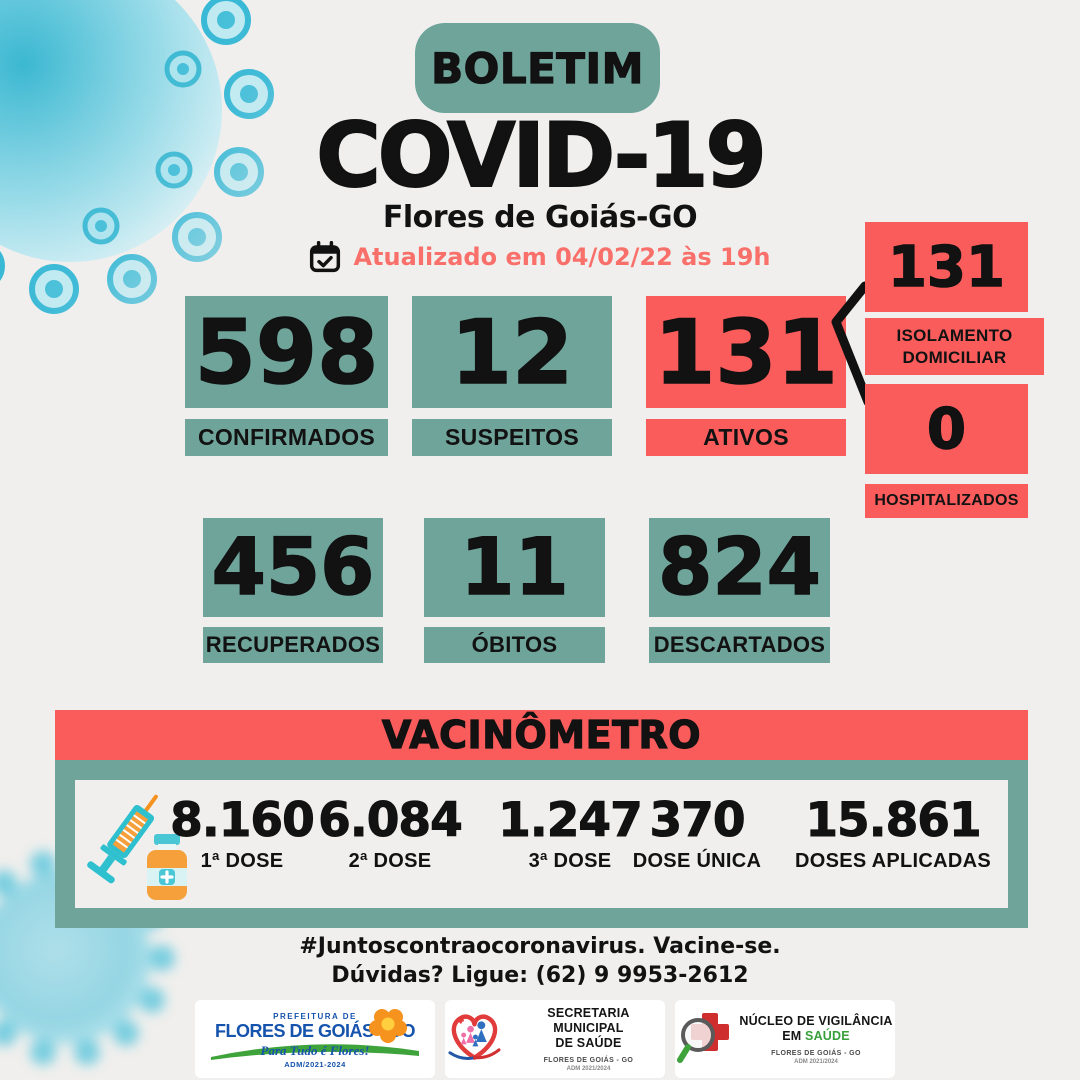  Describe the element at coordinates (293, 567) in the screenshot. I see `recuperados-value-box: 456` at that location.